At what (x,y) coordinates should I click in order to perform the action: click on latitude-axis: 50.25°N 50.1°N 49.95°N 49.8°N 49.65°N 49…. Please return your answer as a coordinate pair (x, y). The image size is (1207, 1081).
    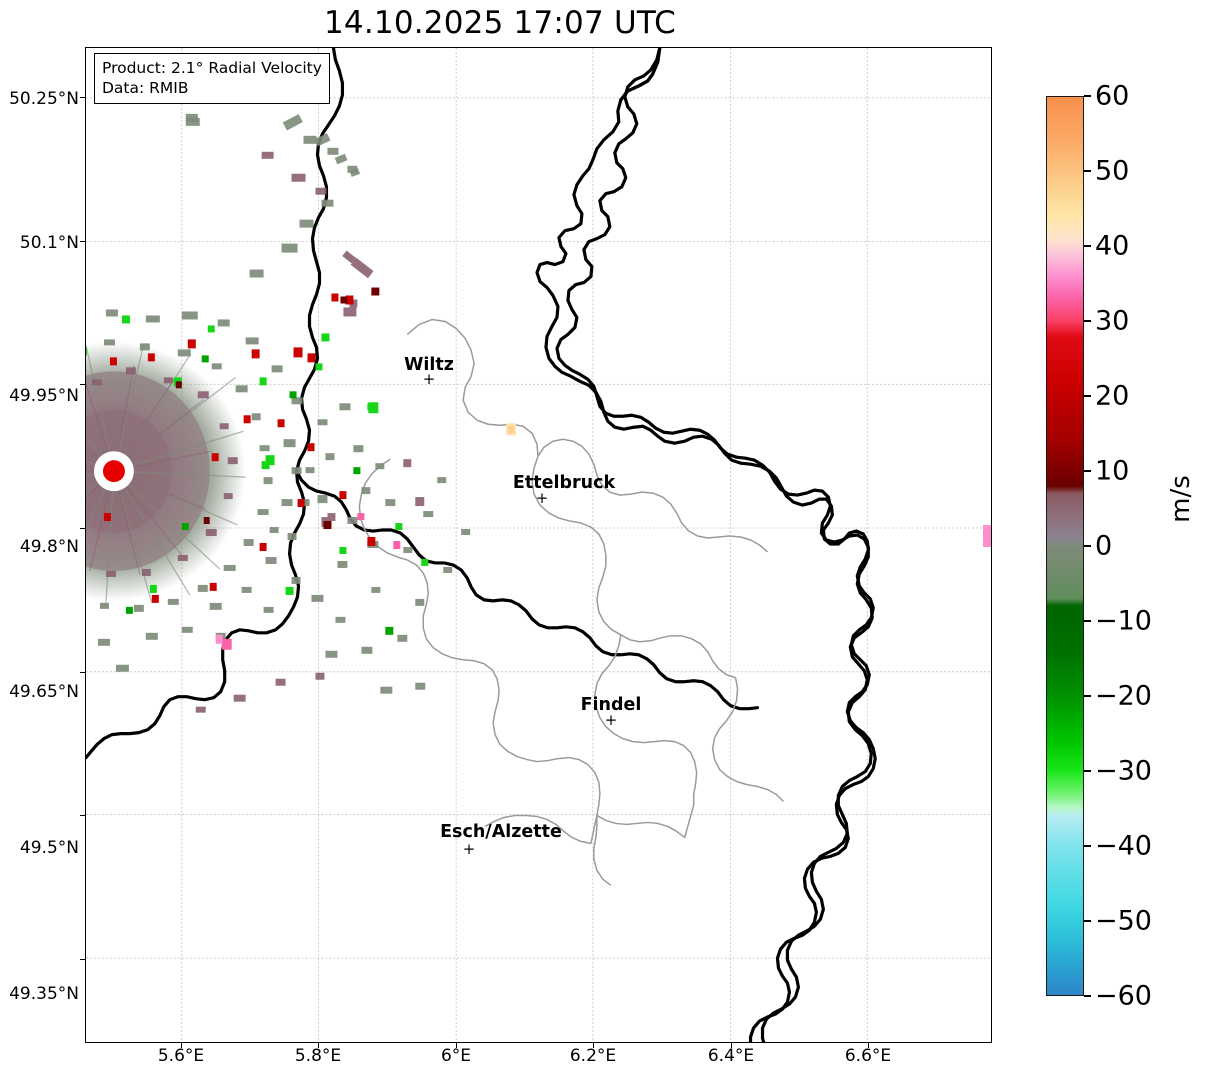
    Looking at the image, I should click on (39, 540).